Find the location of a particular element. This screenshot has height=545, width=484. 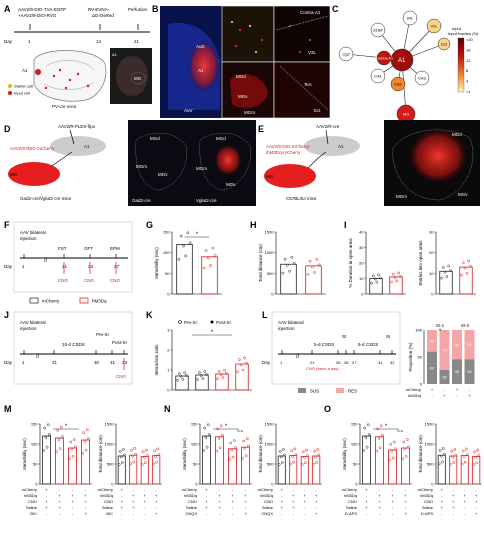

c-node-label: V2L is located at coordinates (434, 26).